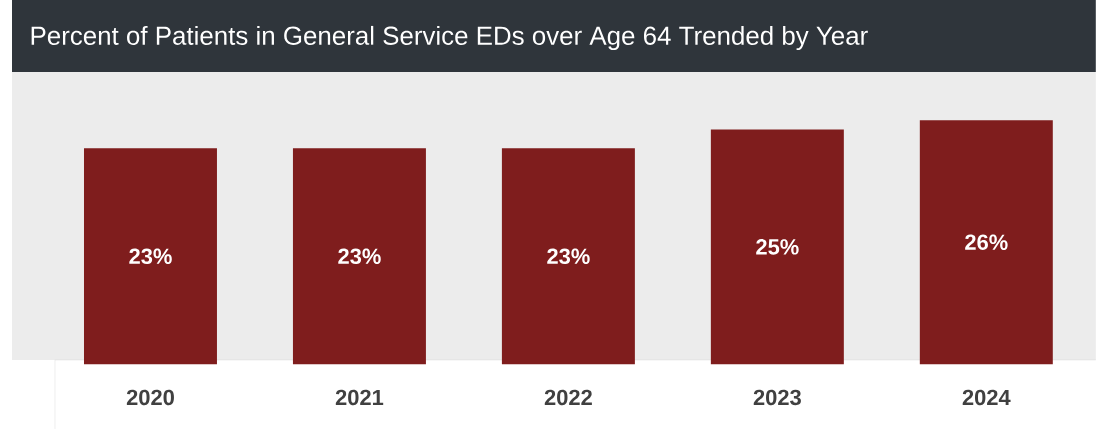 The width and height of the screenshot is (1096, 429). I want to click on data-label: 25%, so click(777, 247).